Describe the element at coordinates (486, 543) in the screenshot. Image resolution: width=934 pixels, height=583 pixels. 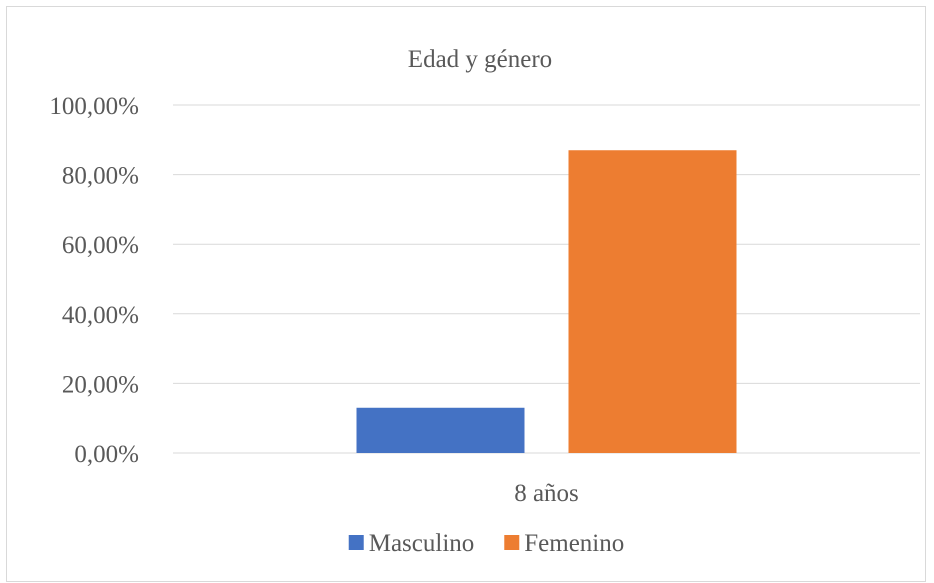
I see `legend: Masculino Femenino` at that location.